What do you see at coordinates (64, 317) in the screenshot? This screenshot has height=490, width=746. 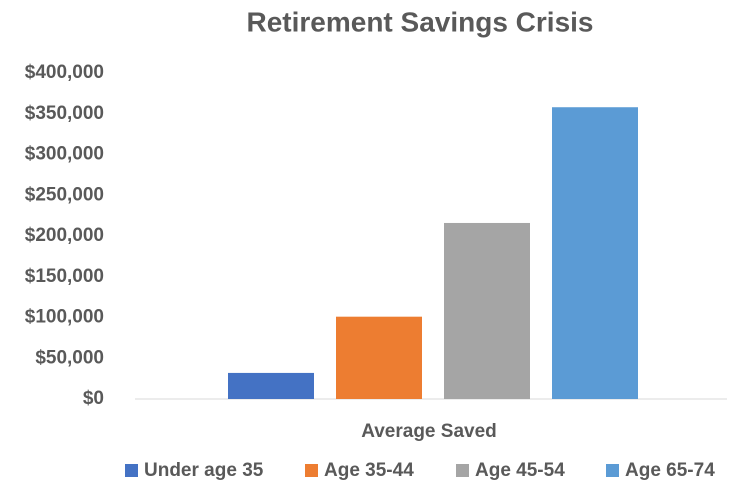 I see `y-tick-label: $100,000` at bounding box center [64, 317].